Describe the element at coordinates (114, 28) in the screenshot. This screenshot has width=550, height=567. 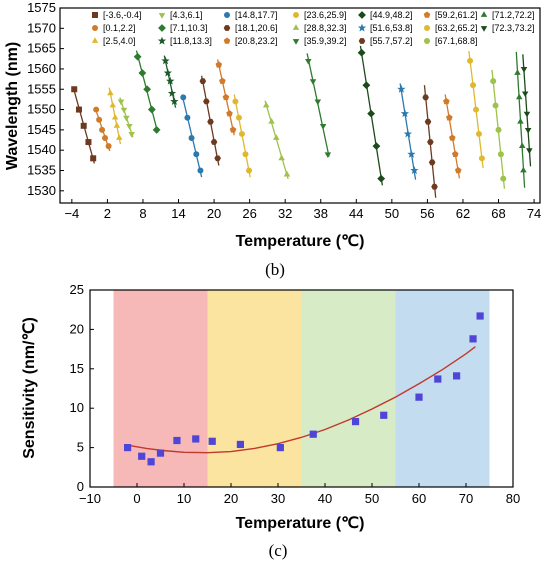
I see `legend-item: [0.1,2.2]` at that location.